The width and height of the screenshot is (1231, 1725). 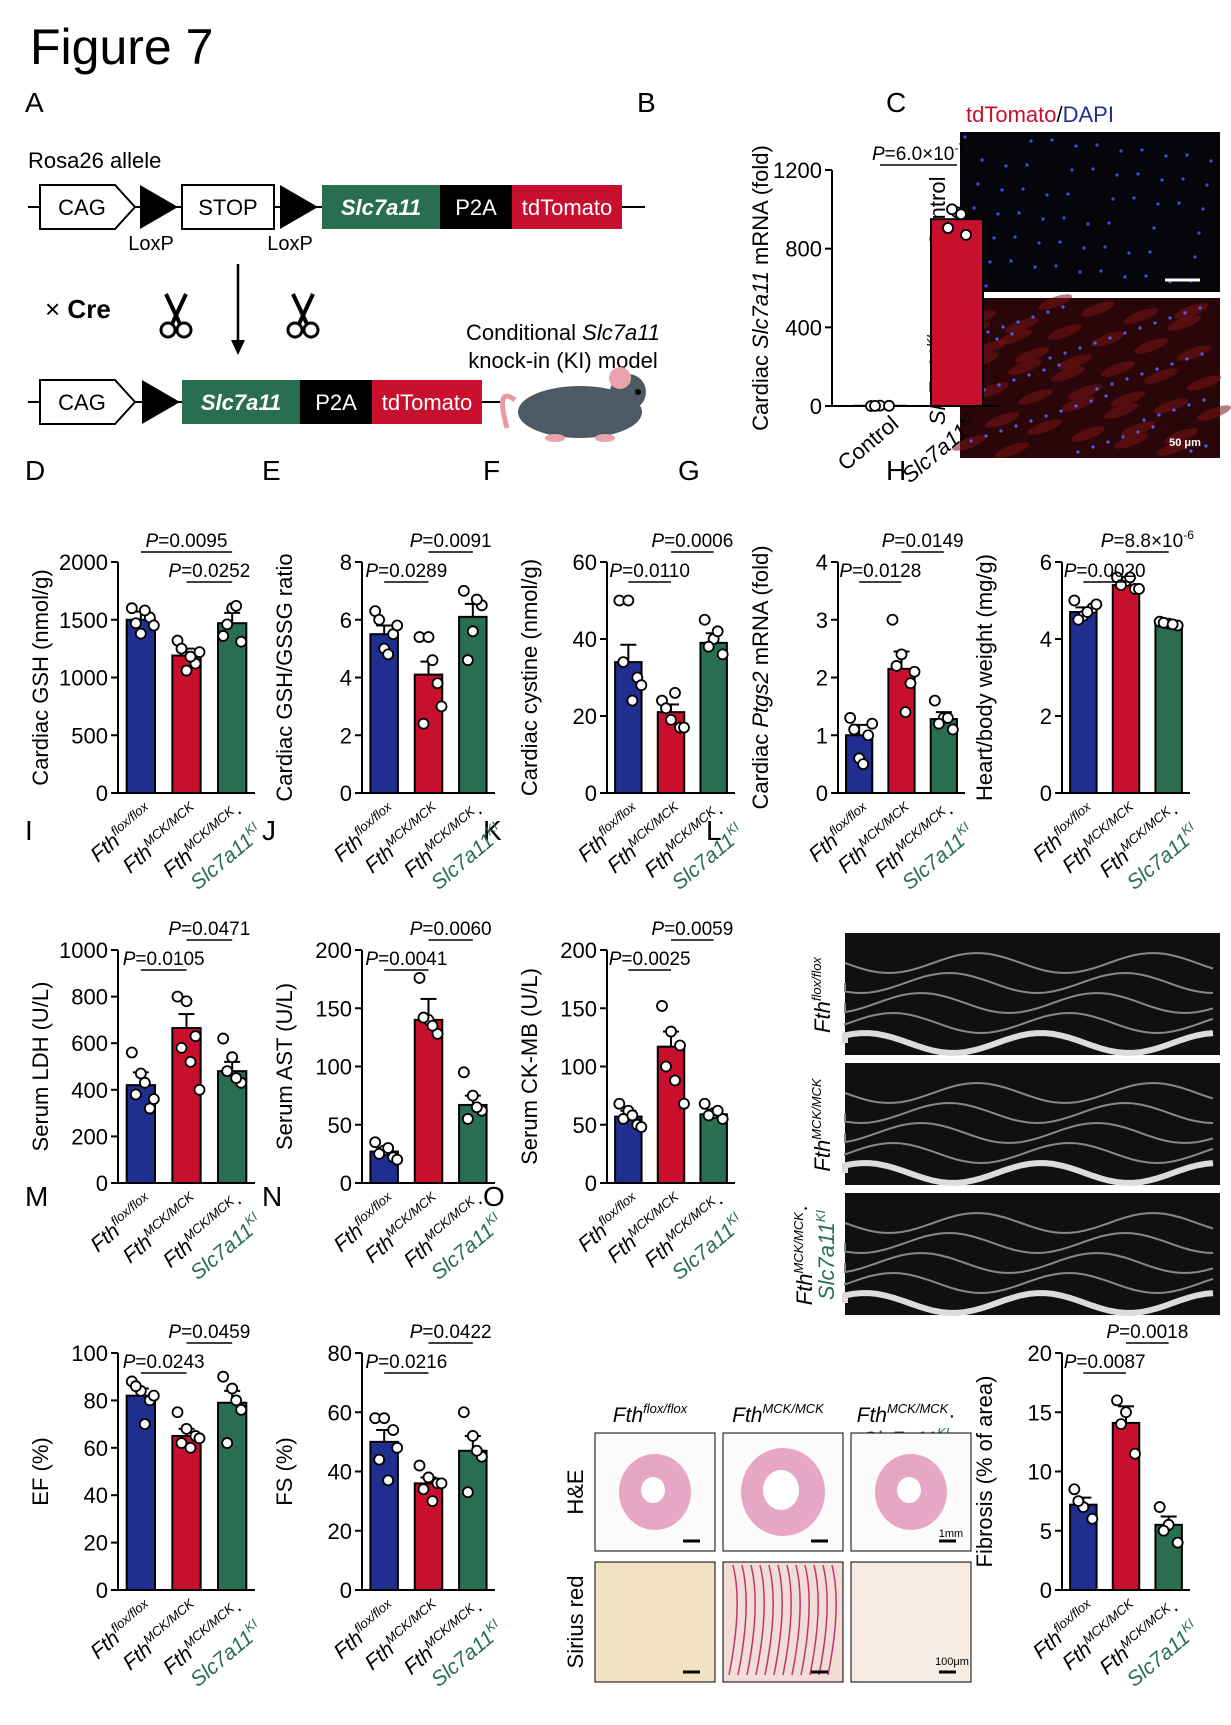 I want to click on scissor-blade, so click(x=173, y=309).